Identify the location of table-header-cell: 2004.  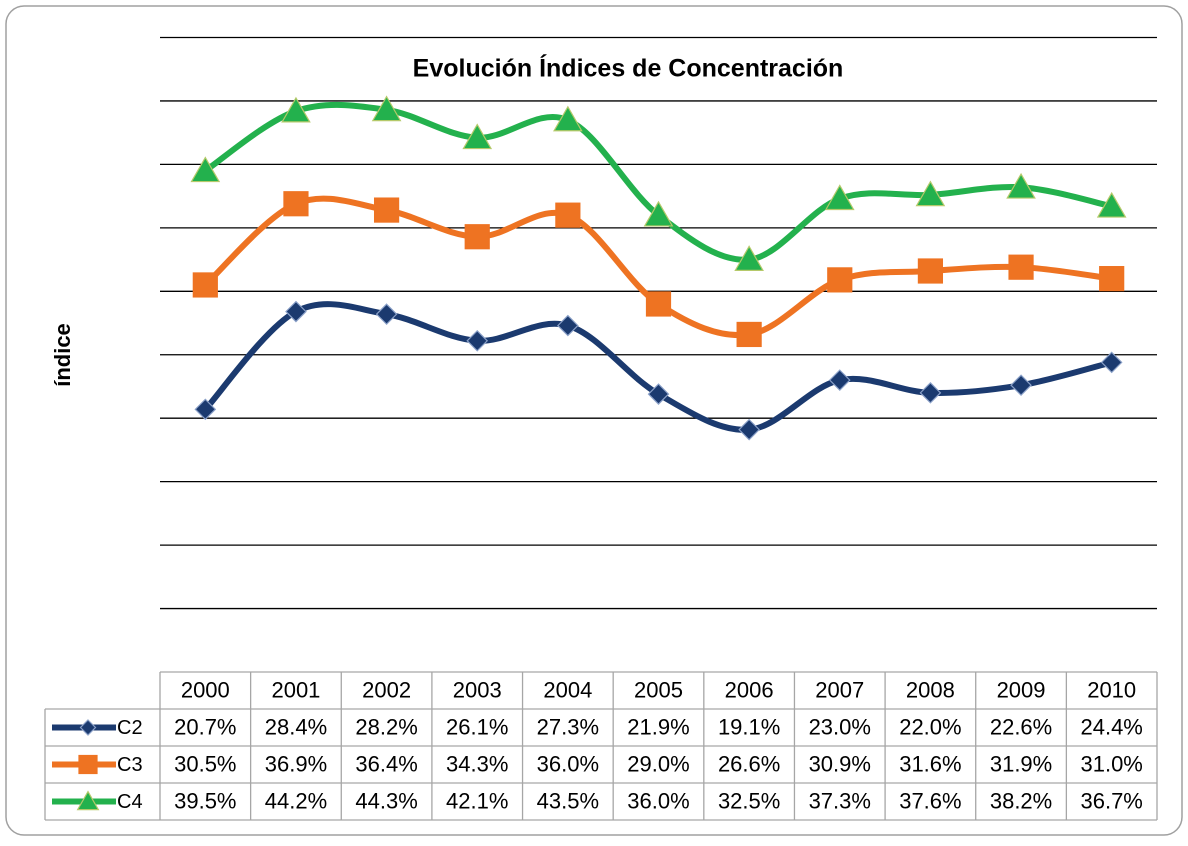
(567, 689).